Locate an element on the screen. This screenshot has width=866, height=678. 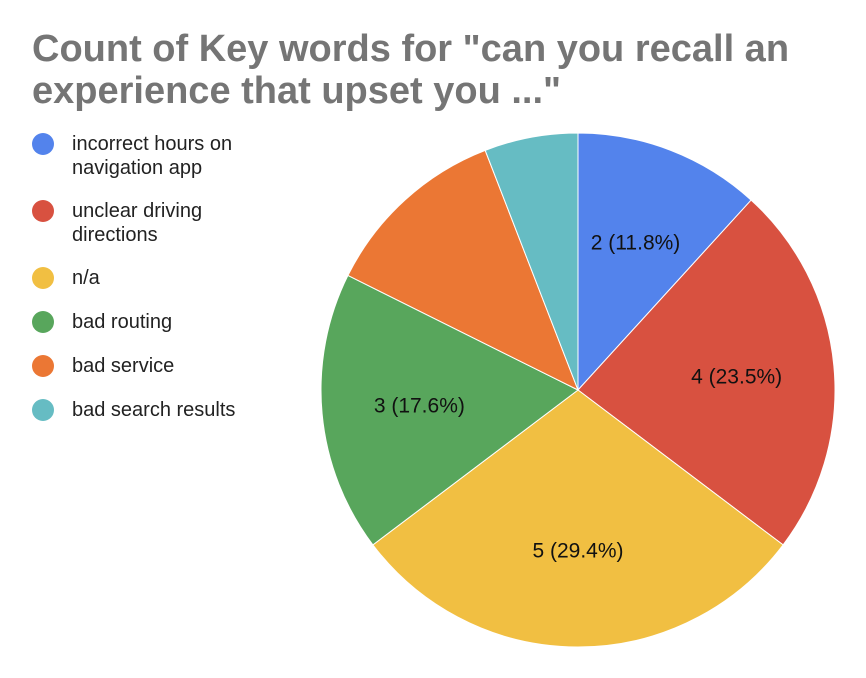
pie-slice-incorrect-hours-on-navigation-app is located at coordinates (664, 262).